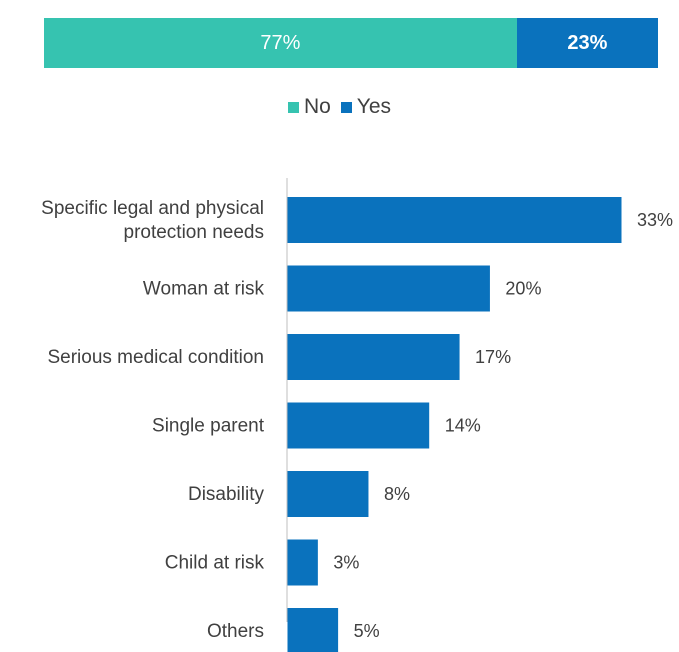 The image size is (679, 652). Describe the element at coordinates (463, 426) in the screenshot. I see `value-label-3: 14%` at that location.